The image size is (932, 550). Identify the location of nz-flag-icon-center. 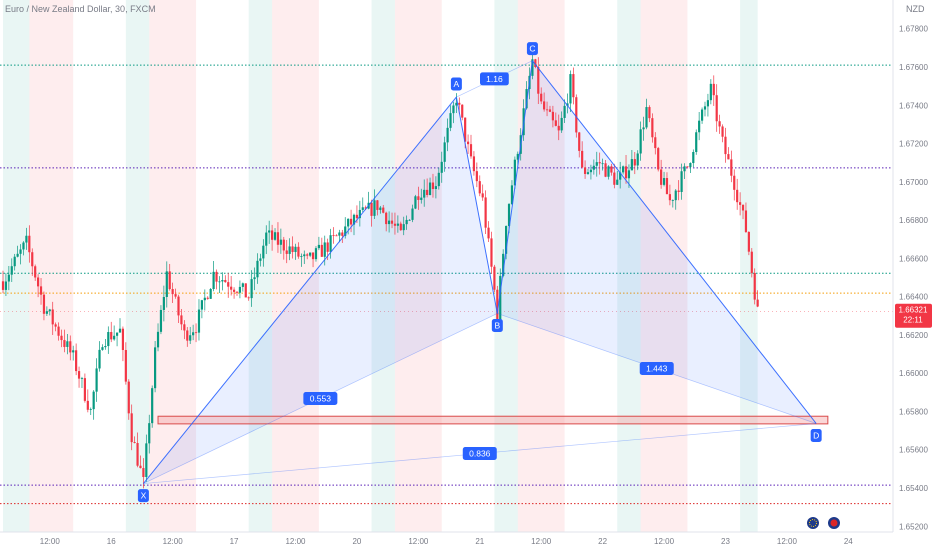
(834, 523).